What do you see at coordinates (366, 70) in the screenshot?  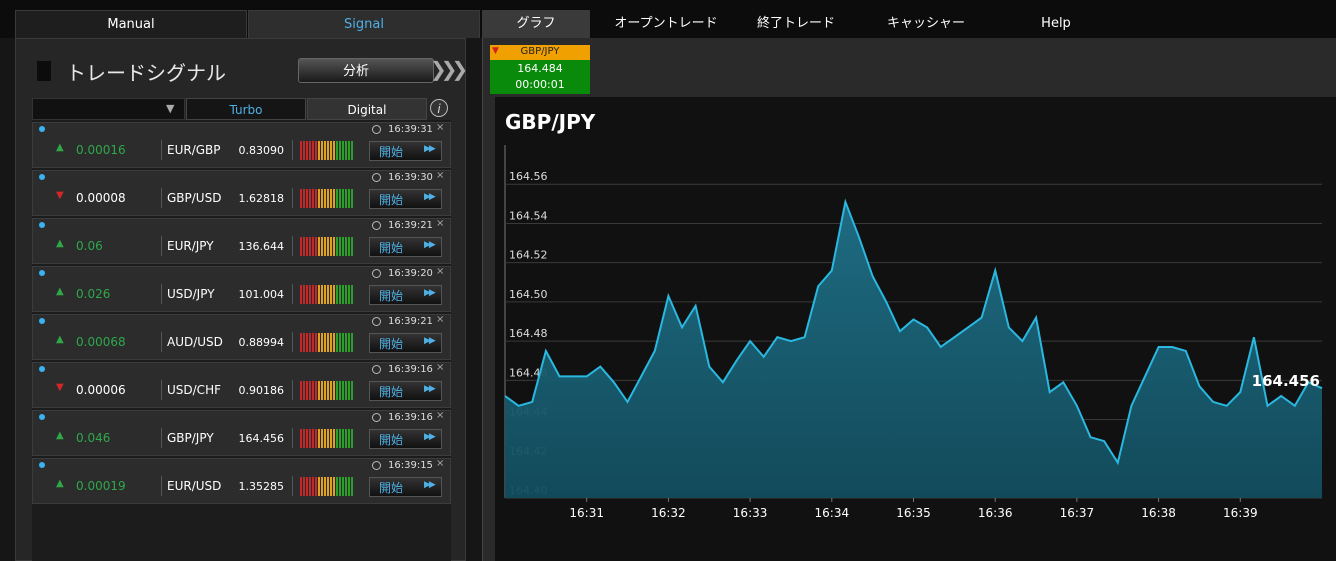 I see `analyze-button: 分析` at bounding box center [366, 70].